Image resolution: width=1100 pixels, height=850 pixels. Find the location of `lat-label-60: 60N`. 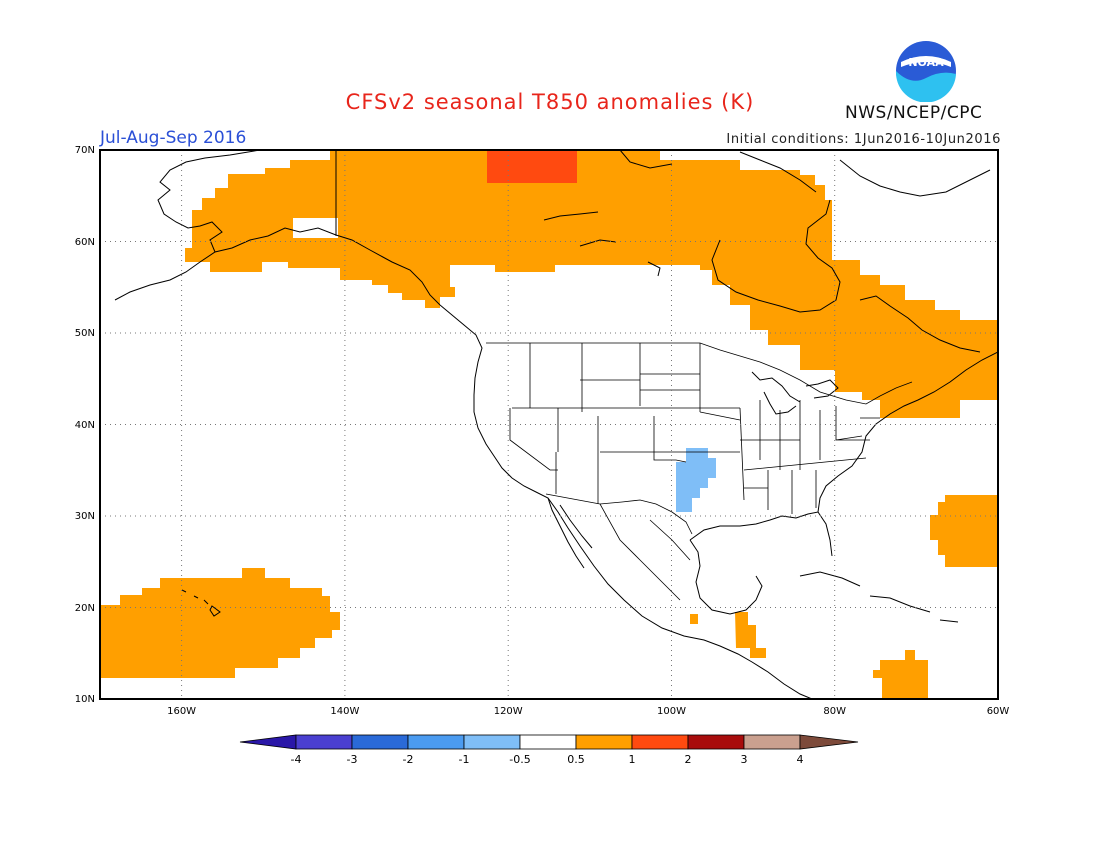

lat-label-60: 60N is located at coordinates (85, 242).